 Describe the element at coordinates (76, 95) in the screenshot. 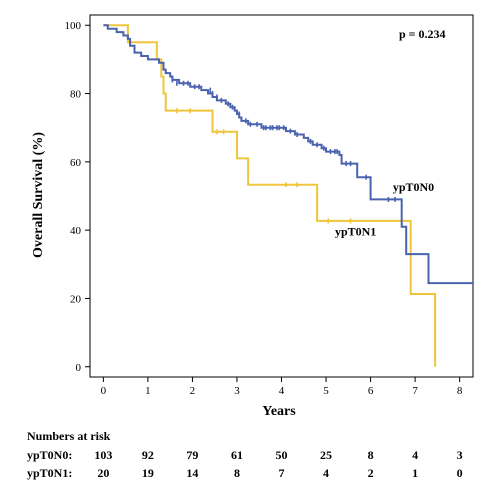

I see `y-tick-label: 80` at that location.